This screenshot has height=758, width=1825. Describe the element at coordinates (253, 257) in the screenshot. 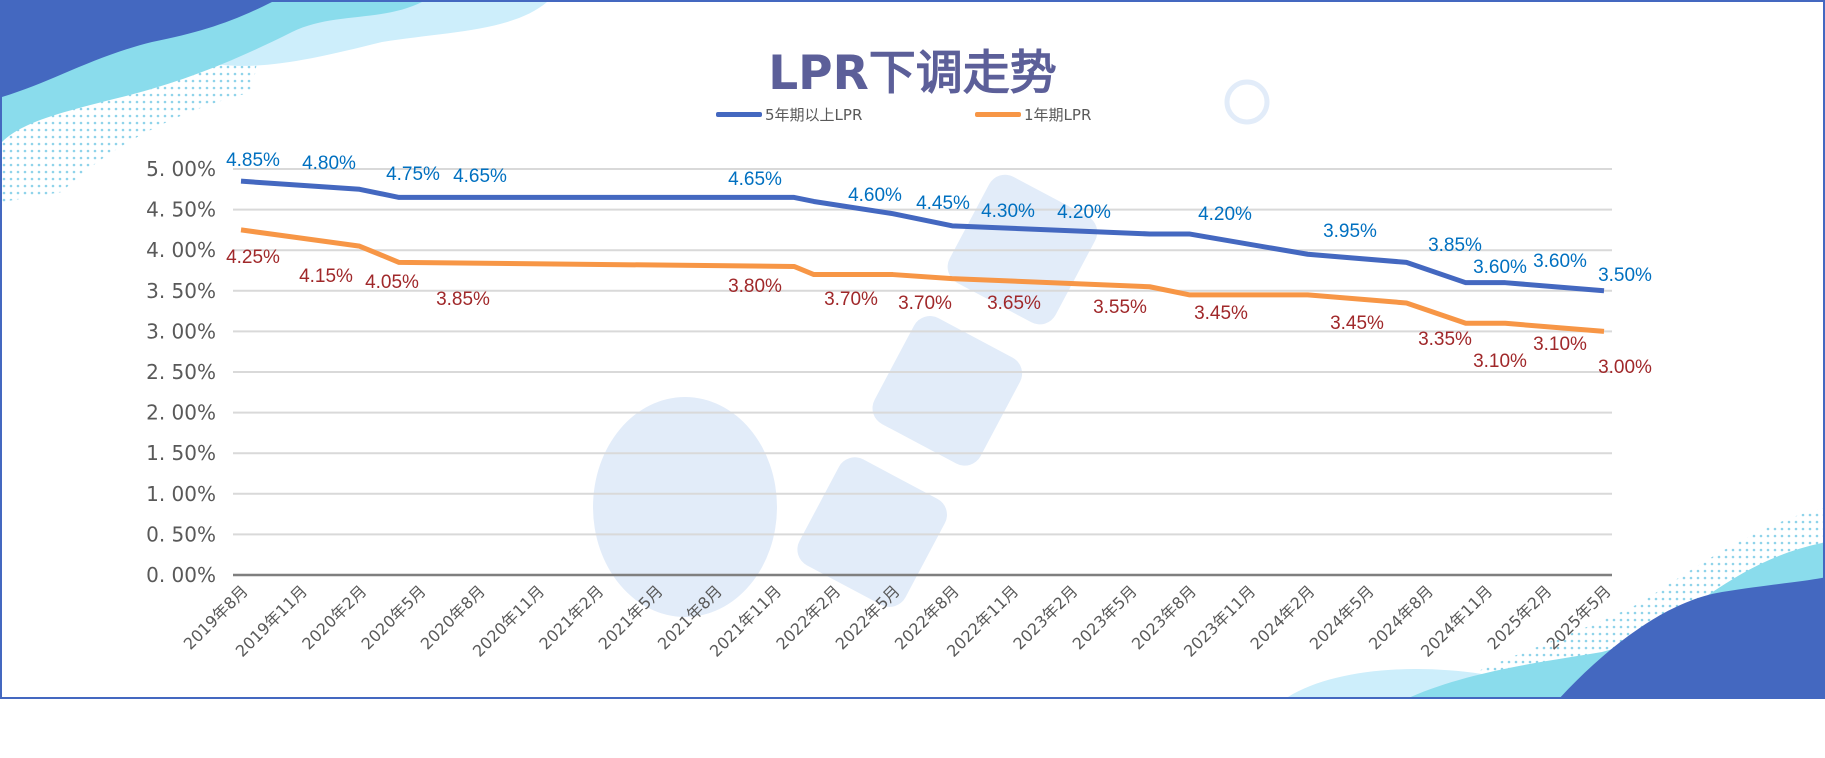

I see `data-label: 4.25%` at that location.